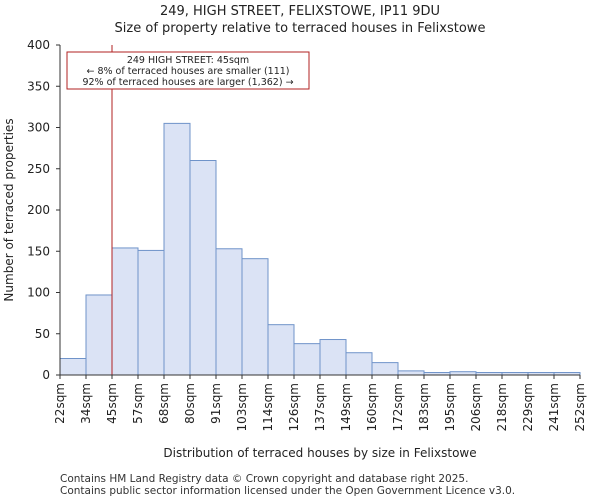 This screenshot has height=500, width=600. Describe the element at coordinates (112, 403) in the screenshot. I see `x-tick-label: 45sqm` at that location.